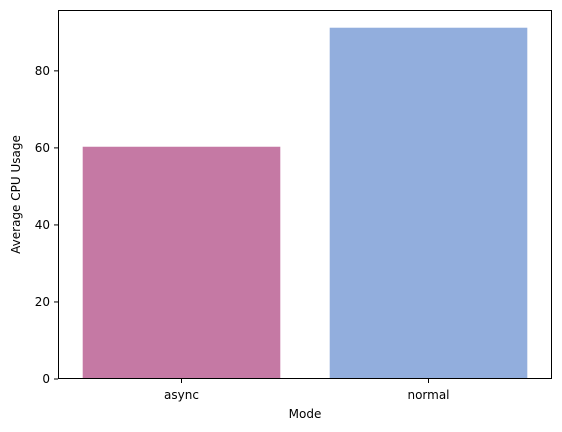  Describe the element at coordinates (305, 414) in the screenshot. I see `x-axis-label: Mode` at that location.